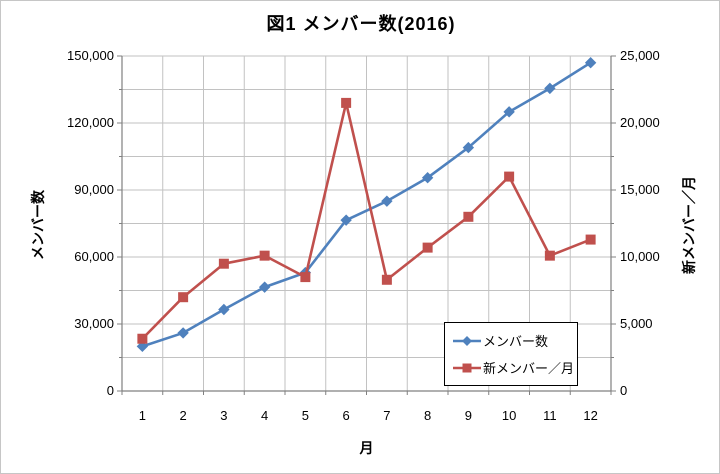 This screenshot has height=474, width=720. What do you see at coordinates (529, 368) in the screenshot?
I see `legend-new-members-label: 新メンバー／月` at bounding box center [529, 368].